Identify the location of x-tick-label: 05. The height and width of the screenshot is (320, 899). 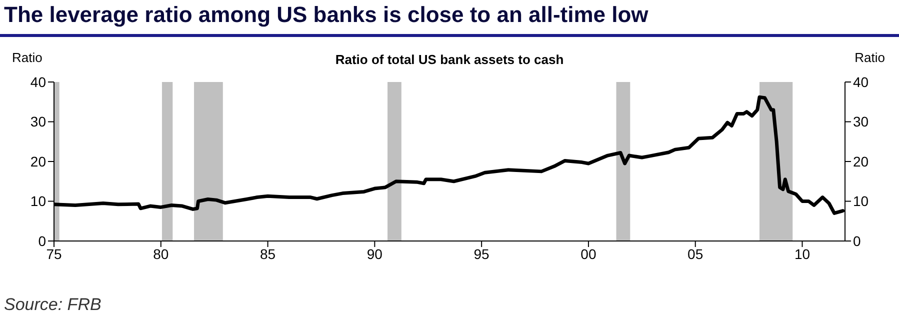
(696, 254).